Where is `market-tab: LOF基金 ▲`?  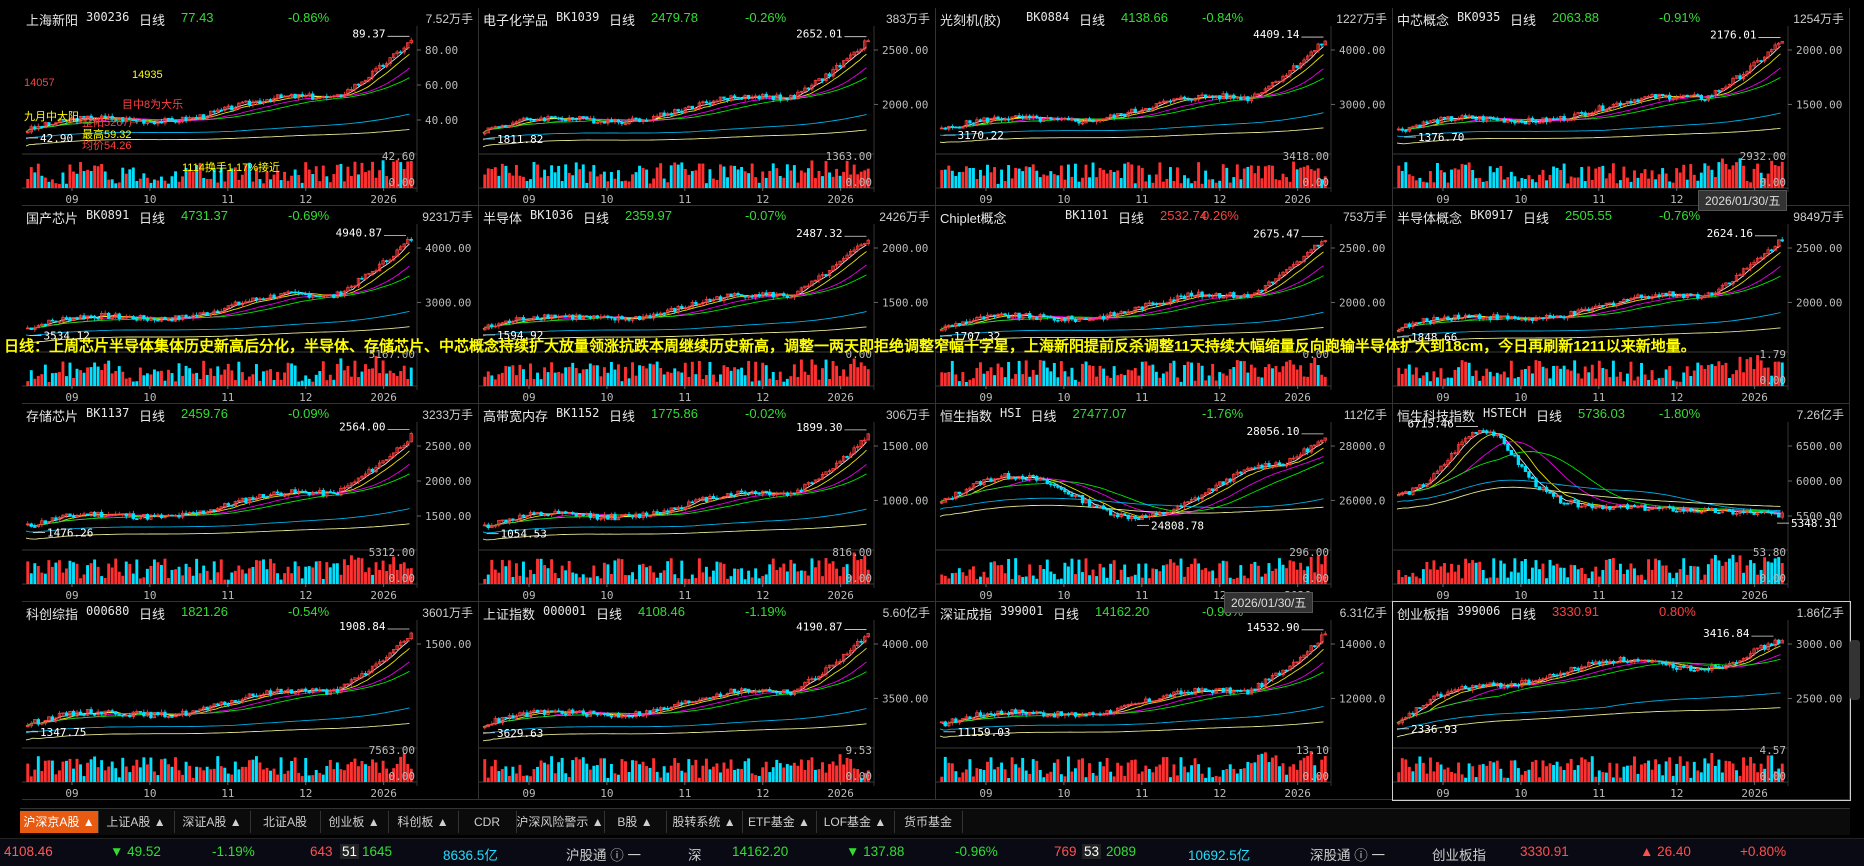 market-tab: LOF基金 ▲ is located at coordinates (855, 822).